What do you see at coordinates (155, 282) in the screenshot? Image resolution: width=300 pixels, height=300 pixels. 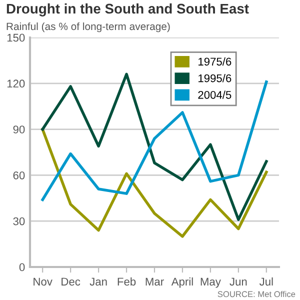 I see `x-tick-label: Mar` at bounding box center [155, 282].